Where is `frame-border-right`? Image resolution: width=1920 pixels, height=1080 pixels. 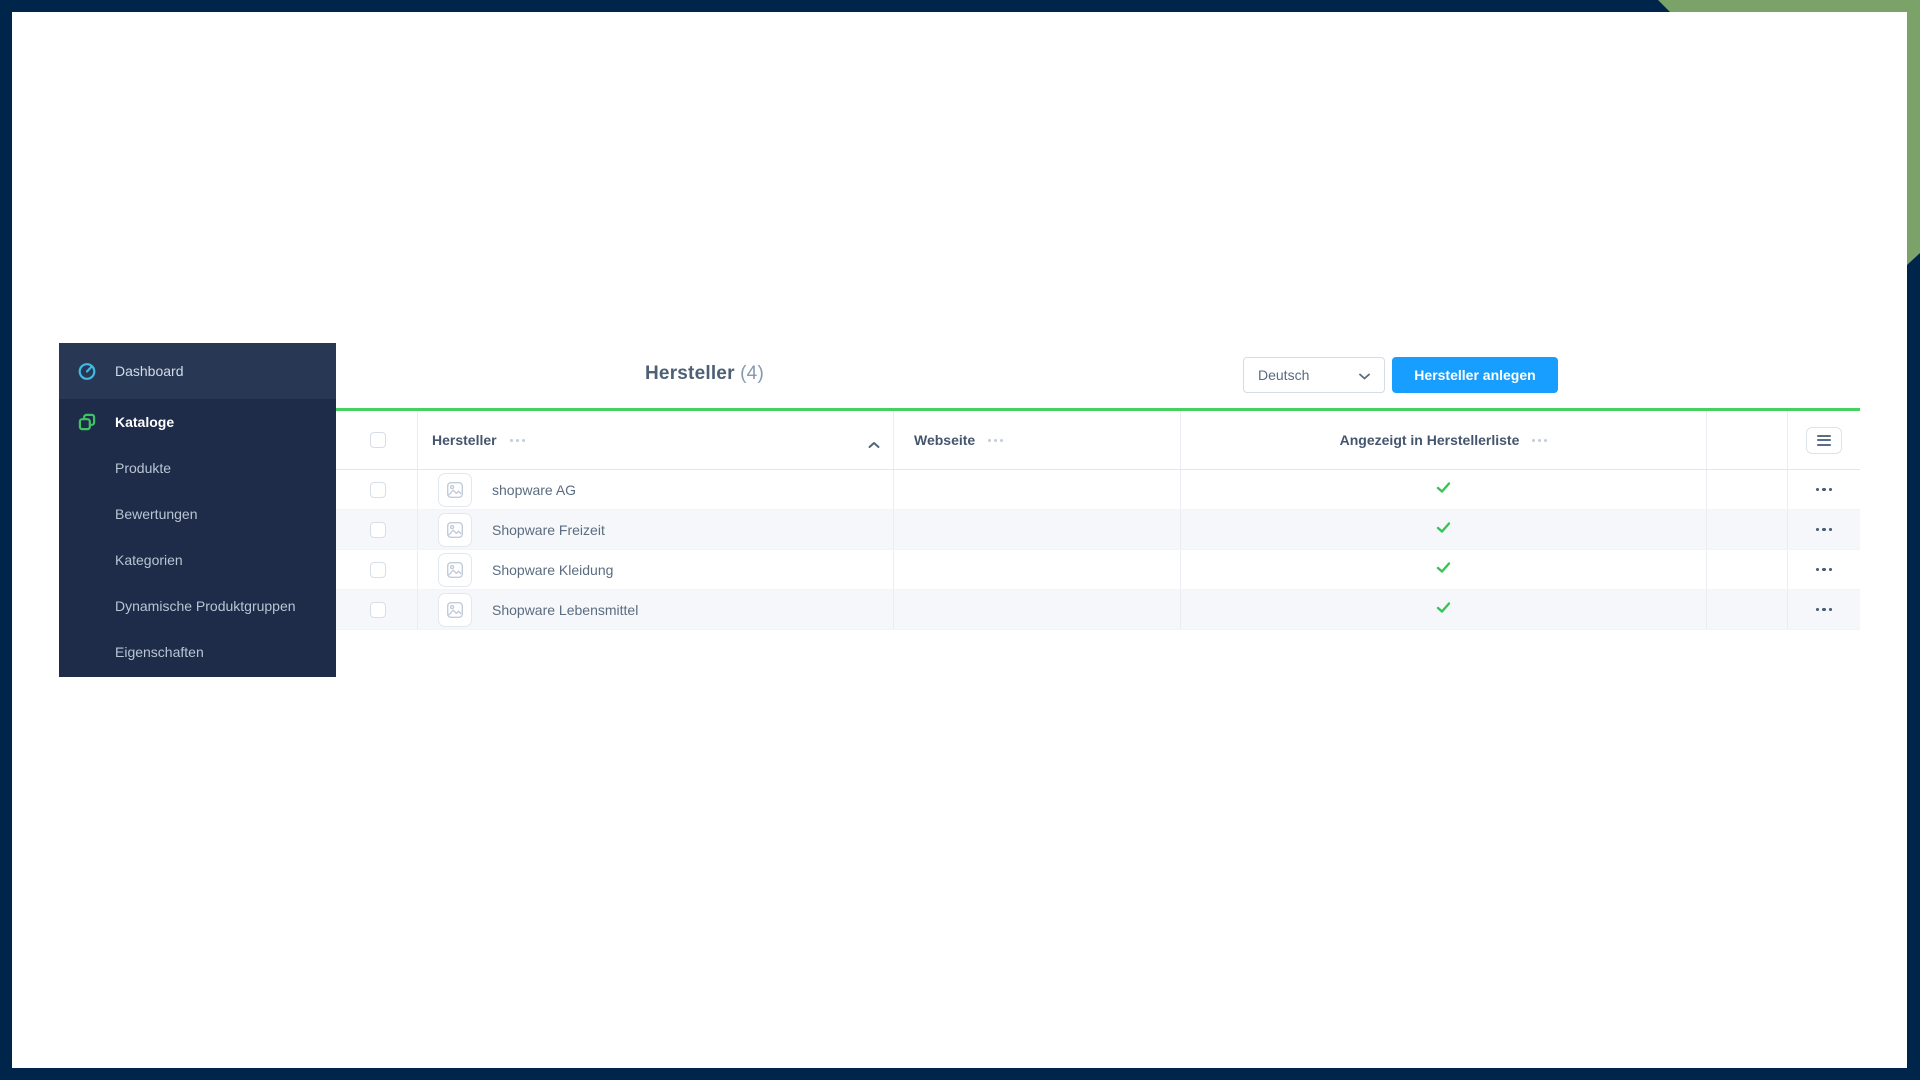 frame-border-right is located at coordinates (1913, 540).